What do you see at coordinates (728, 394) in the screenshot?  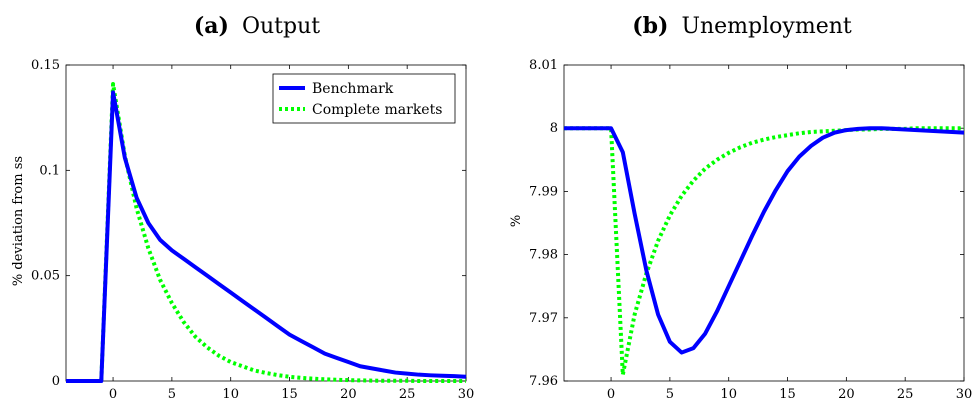 I see `panel-b-xtick-label: 10` at bounding box center [728, 394].